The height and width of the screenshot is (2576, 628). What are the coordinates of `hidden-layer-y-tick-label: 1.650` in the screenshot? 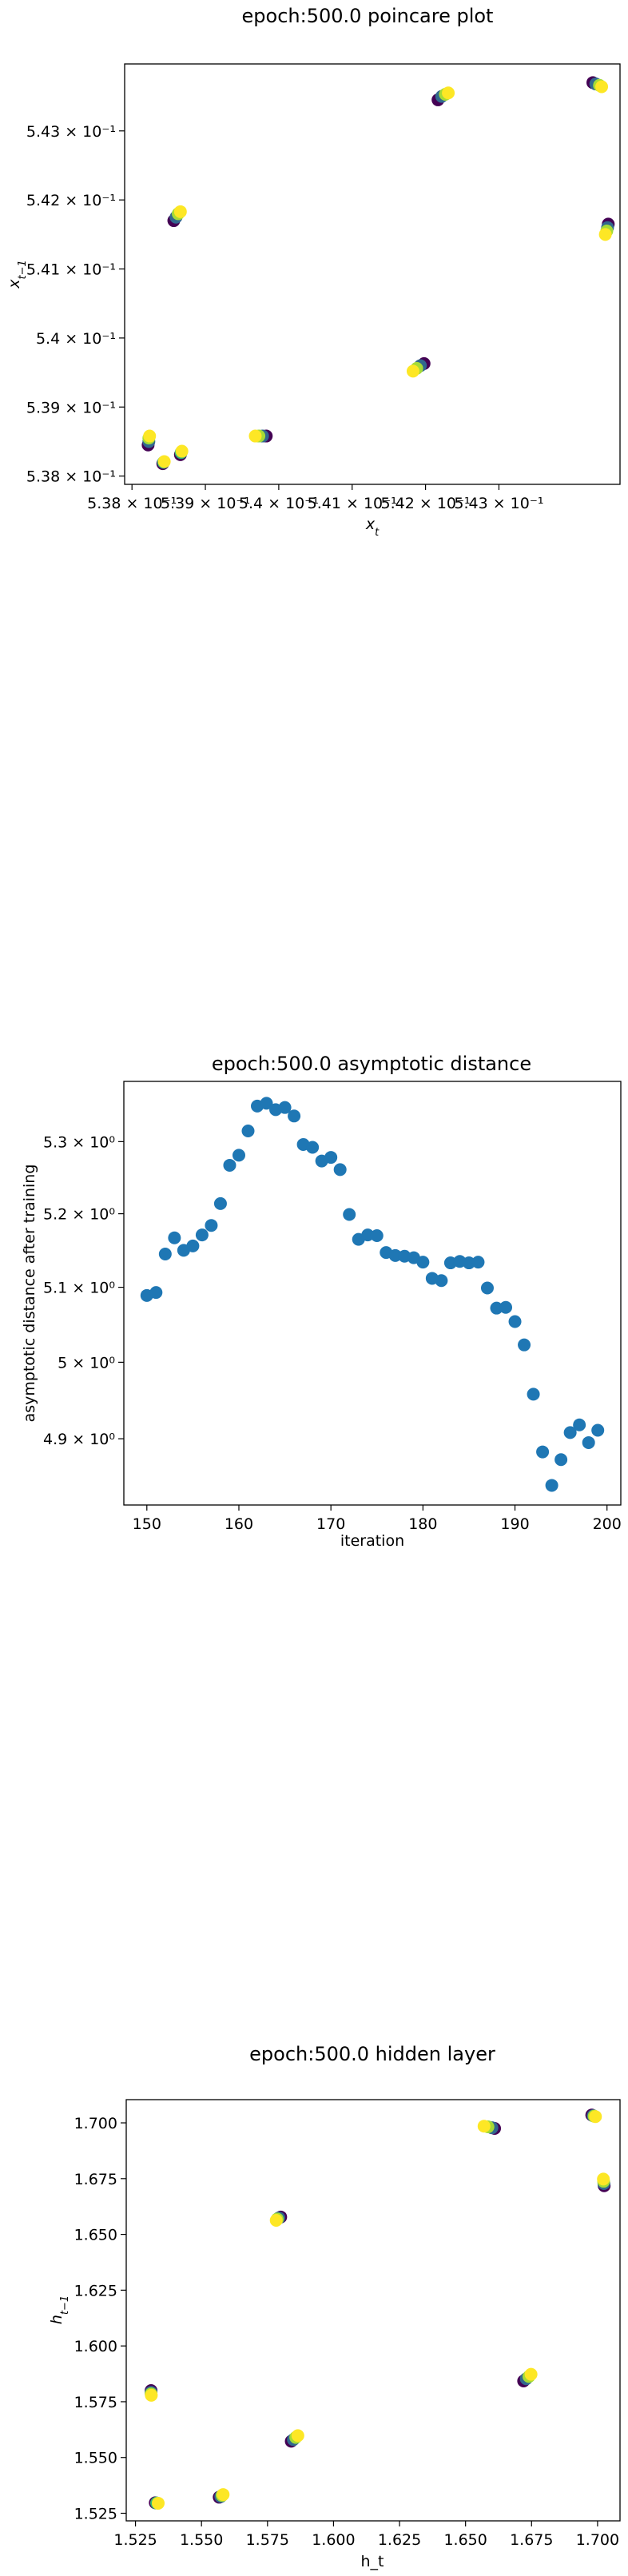 It's located at (95, 2235).